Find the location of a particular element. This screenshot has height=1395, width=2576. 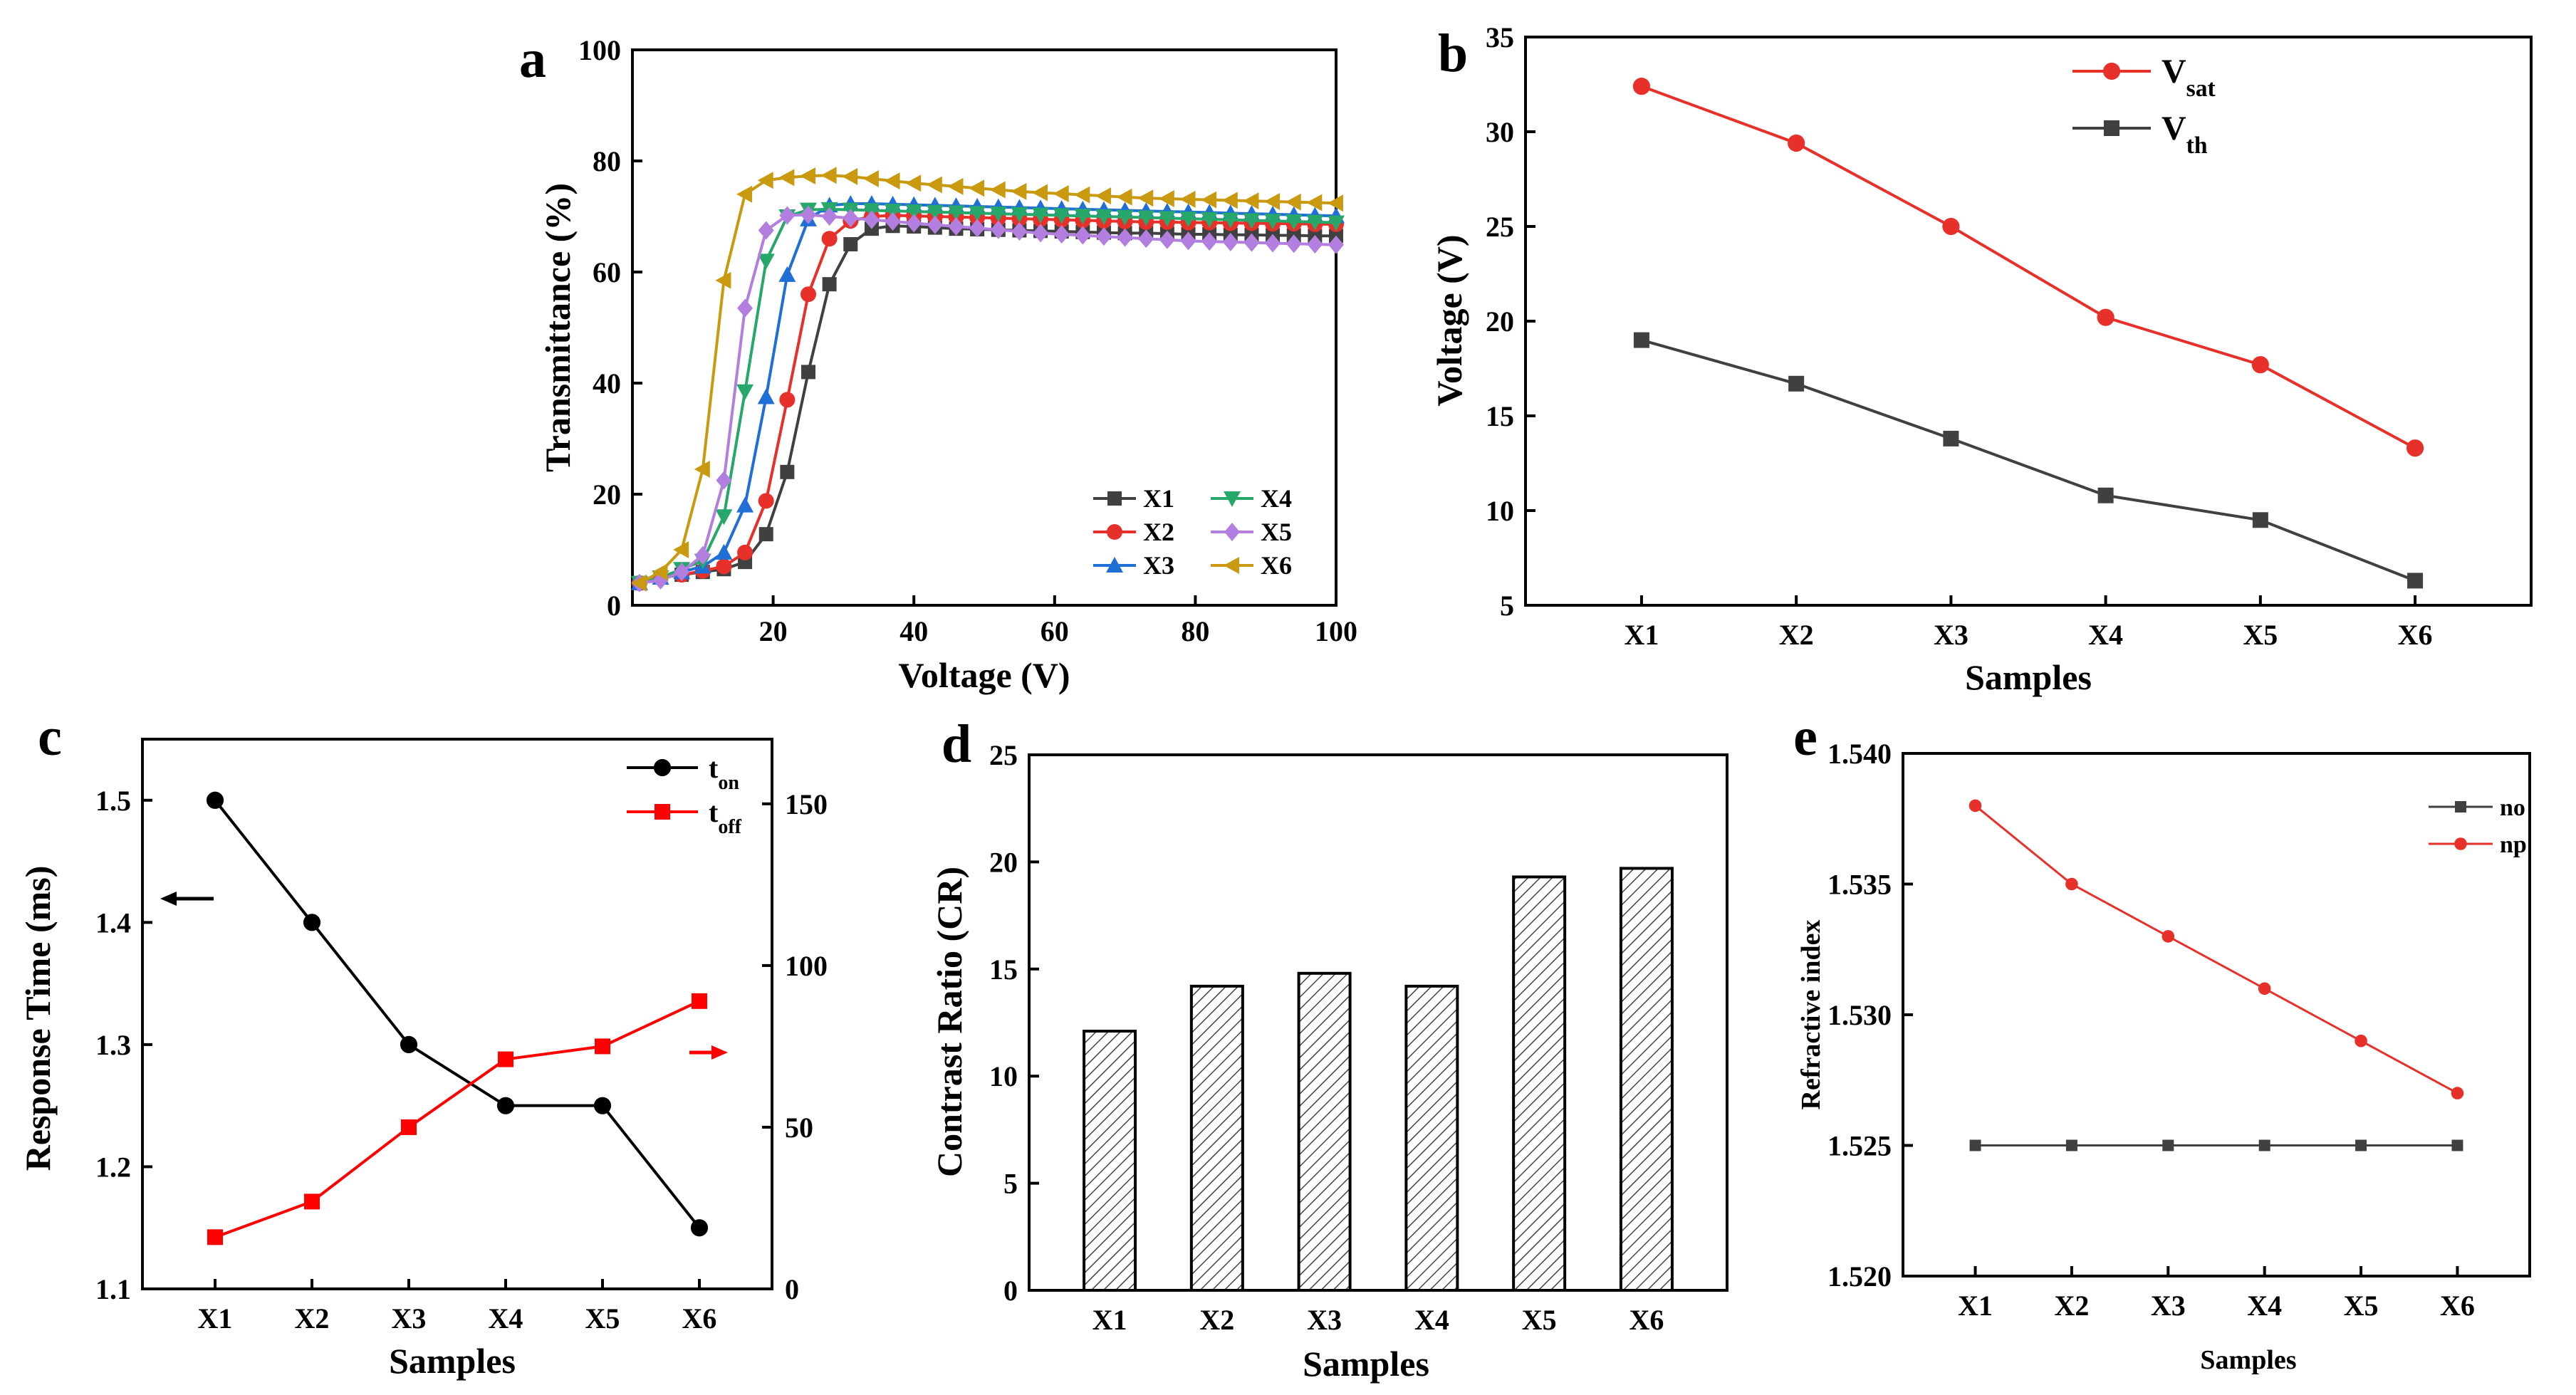

y-tick-label: 15 is located at coordinates (1500, 416).